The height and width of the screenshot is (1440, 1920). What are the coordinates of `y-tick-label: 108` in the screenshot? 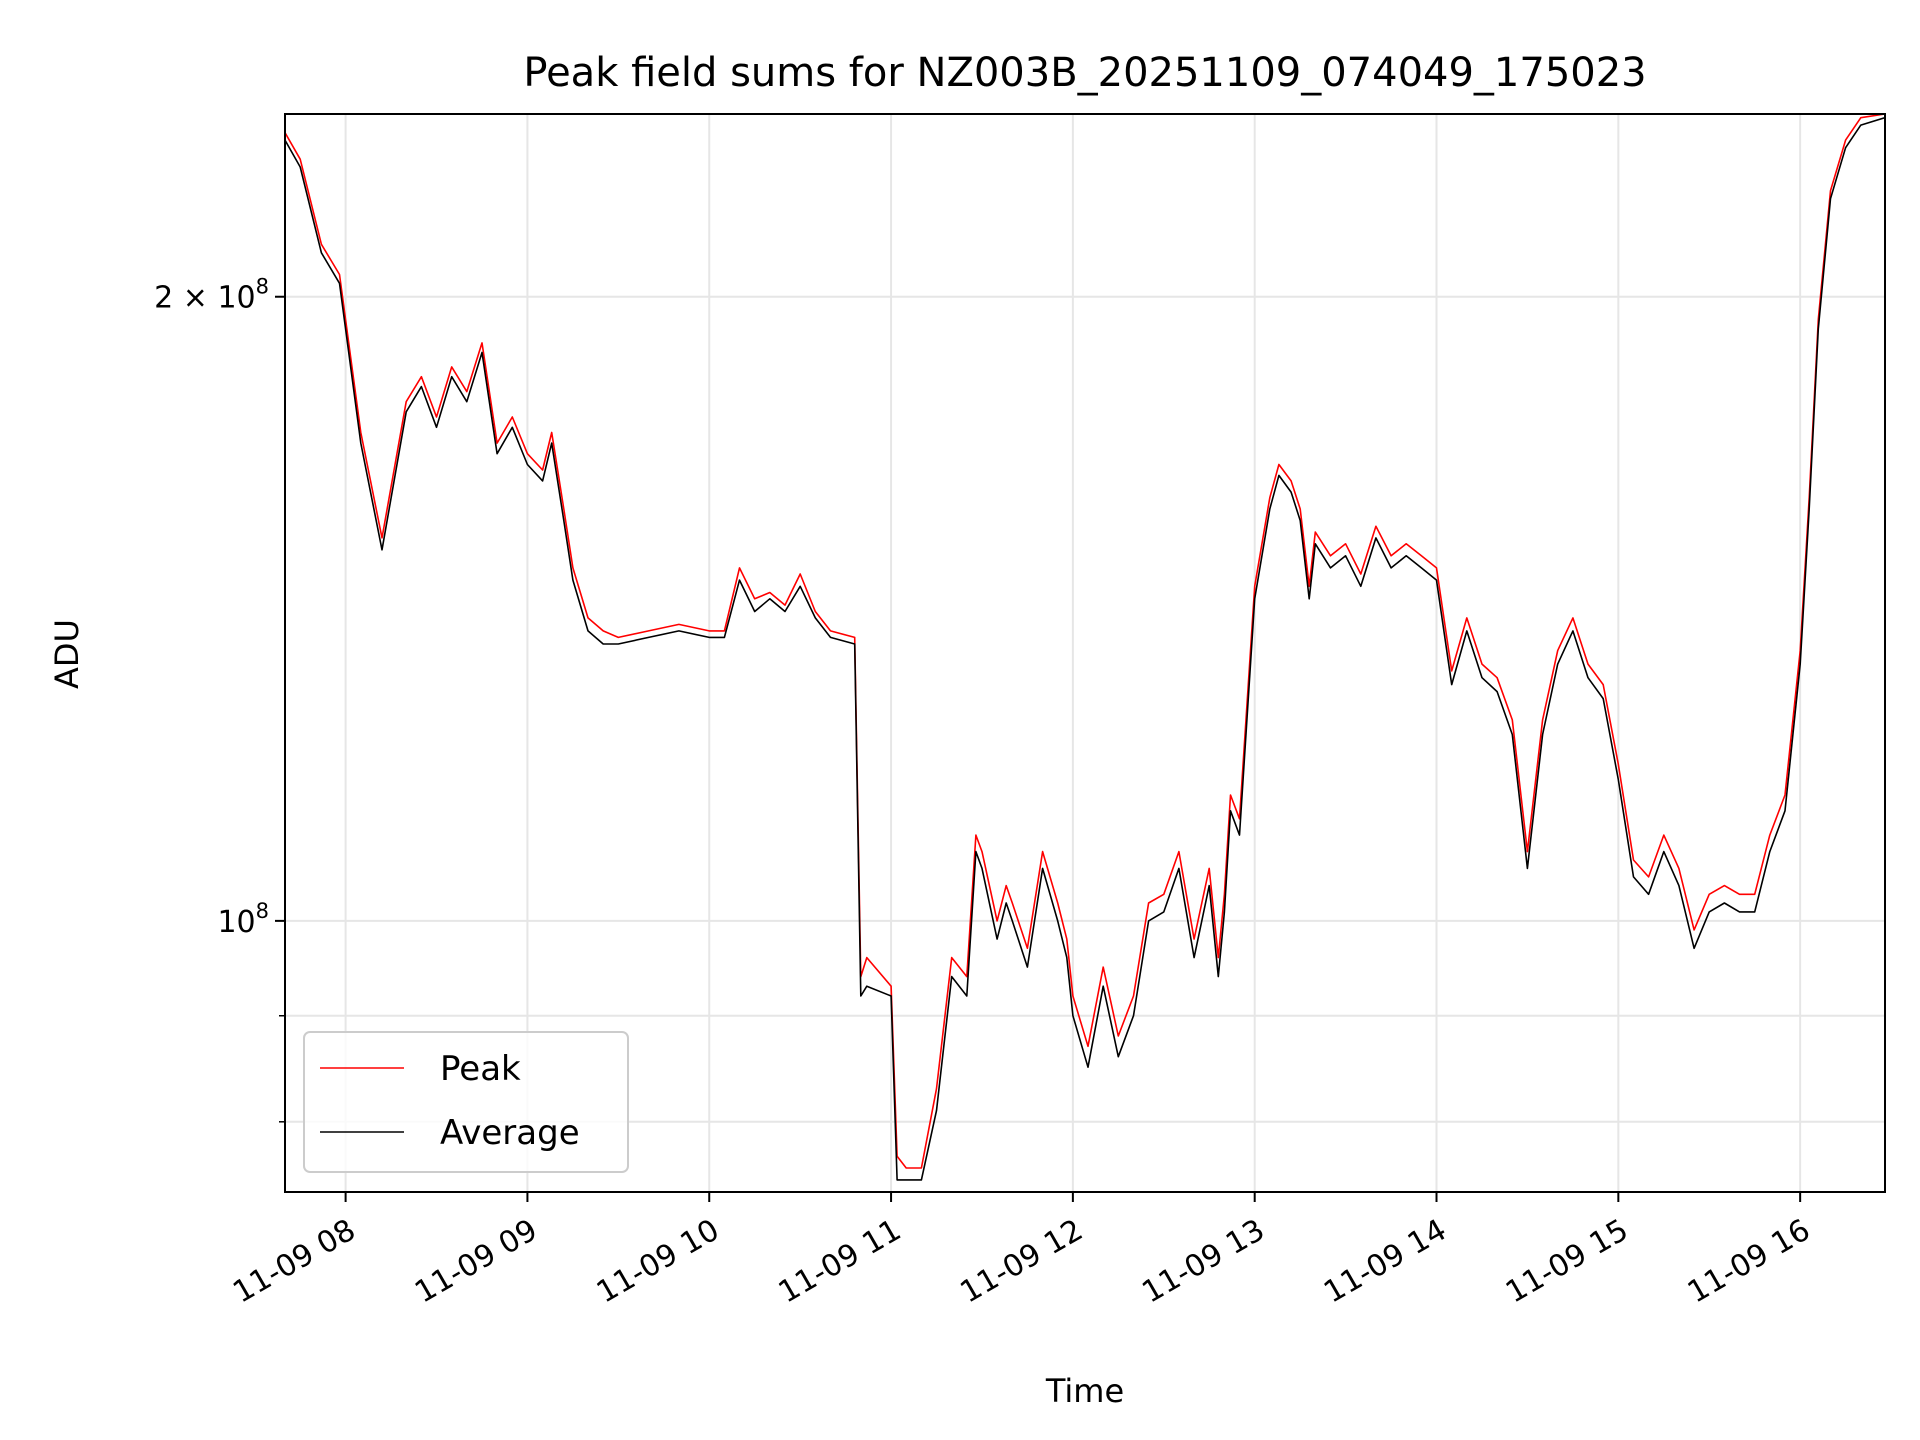 It's located at (243, 919).